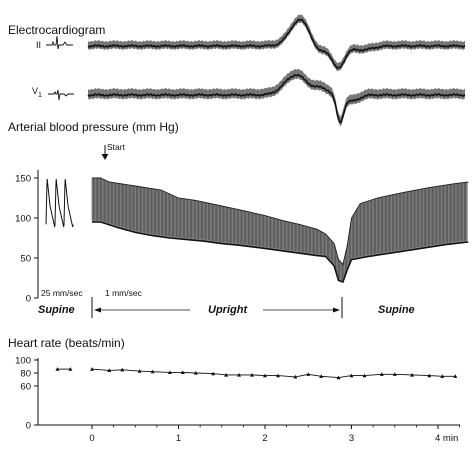  I want to click on hr-x-tick-label: 4 min, so click(446, 438).